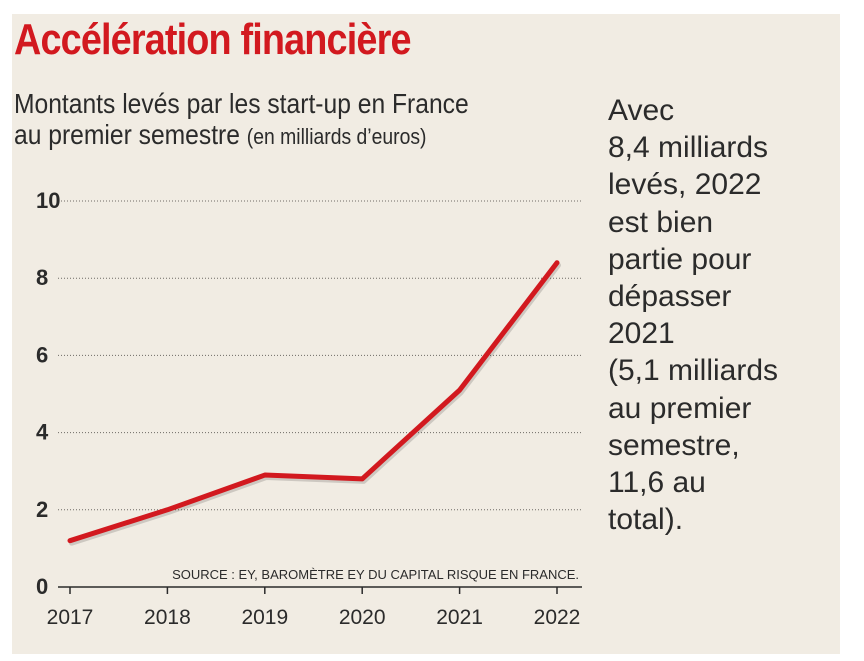 The image size is (864, 661). Describe the element at coordinates (42, 586) in the screenshot. I see `y-tick-label: 0` at that location.